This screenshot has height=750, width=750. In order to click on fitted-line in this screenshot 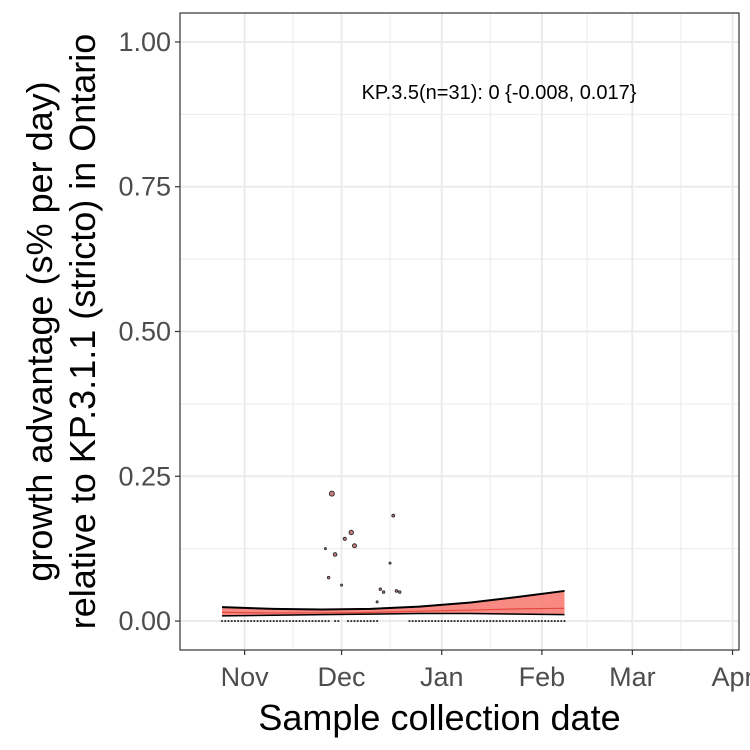, I will do `click(393, 610)`.